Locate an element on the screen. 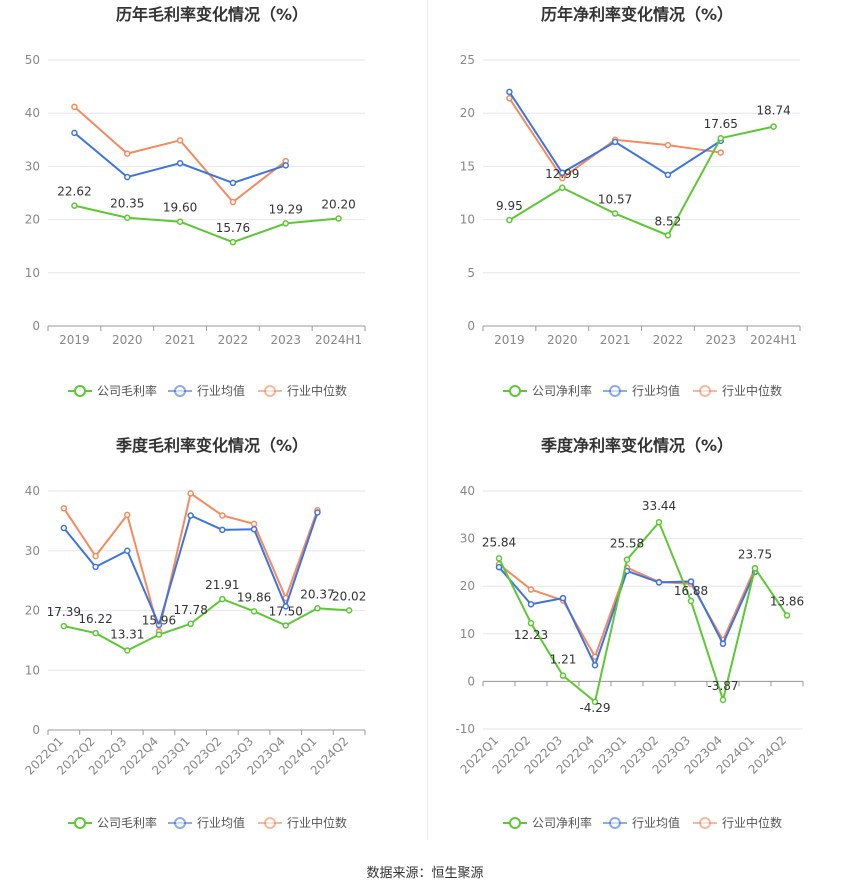 The width and height of the screenshot is (850, 891). x-tick-label: 2021 is located at coordinates (615, 340).